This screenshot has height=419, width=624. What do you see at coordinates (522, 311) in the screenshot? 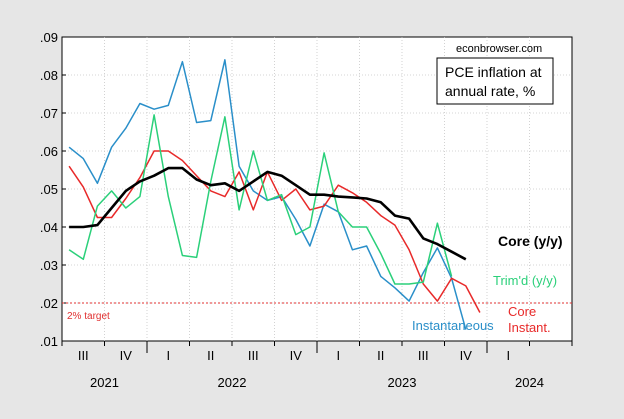
I see `series-label: Core` at bounding box center [522, 311].